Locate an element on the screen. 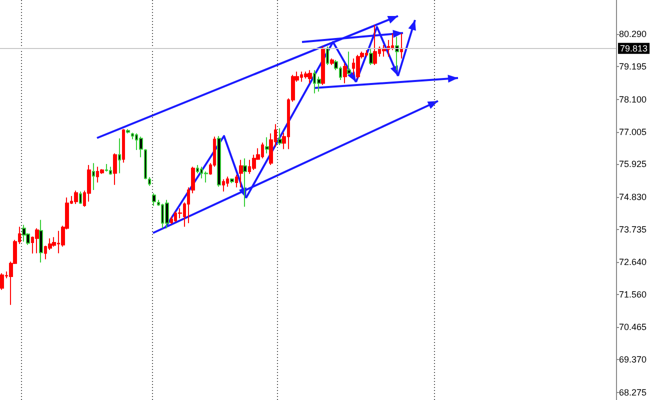 The width and height of the screenshot is (650, 400). y-tick-label: 71.560 is located at coordinates (633, 294).